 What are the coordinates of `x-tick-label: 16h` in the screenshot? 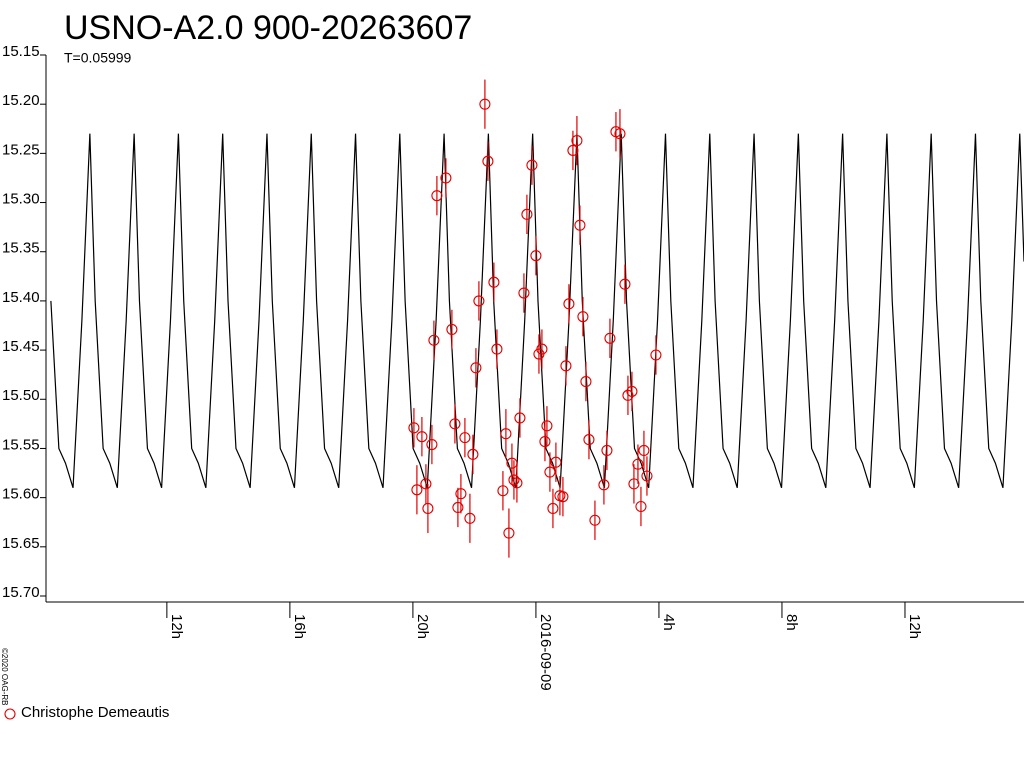 It's located at (299, 626).